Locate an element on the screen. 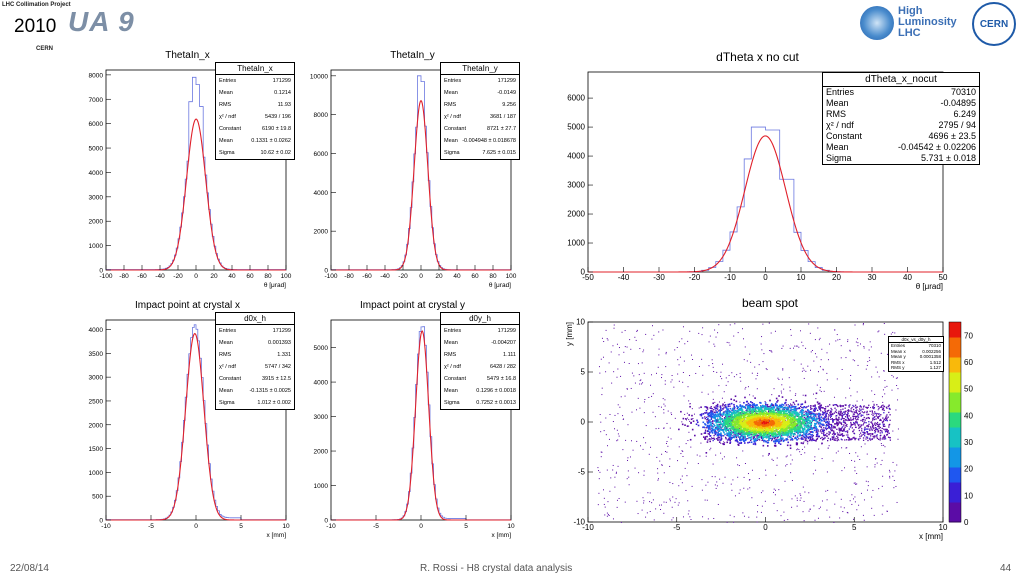 The width and height of the screenshot is (1024, 576). x-tick-label: 0 is located at coordinates (196, 276).